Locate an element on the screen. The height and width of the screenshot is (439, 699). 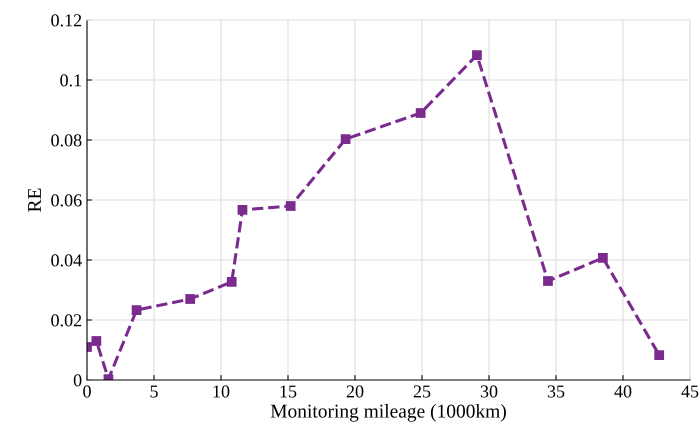
y-tick-label: 0.08 is located at coordinates (66, 140).